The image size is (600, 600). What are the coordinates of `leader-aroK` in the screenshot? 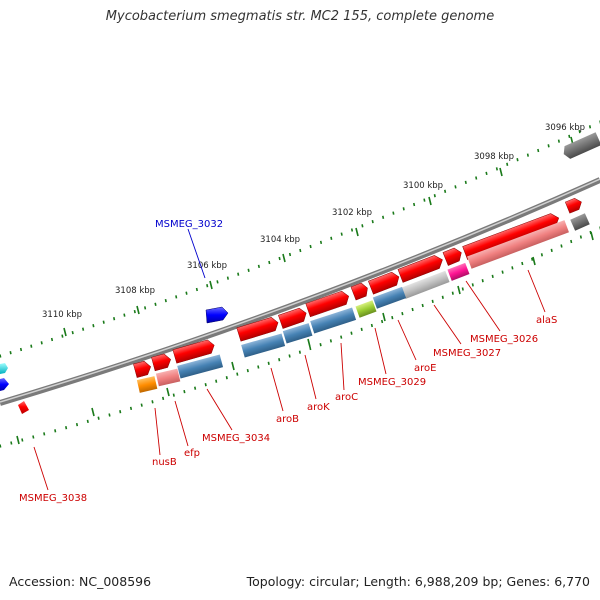 It's located at (310, 377).